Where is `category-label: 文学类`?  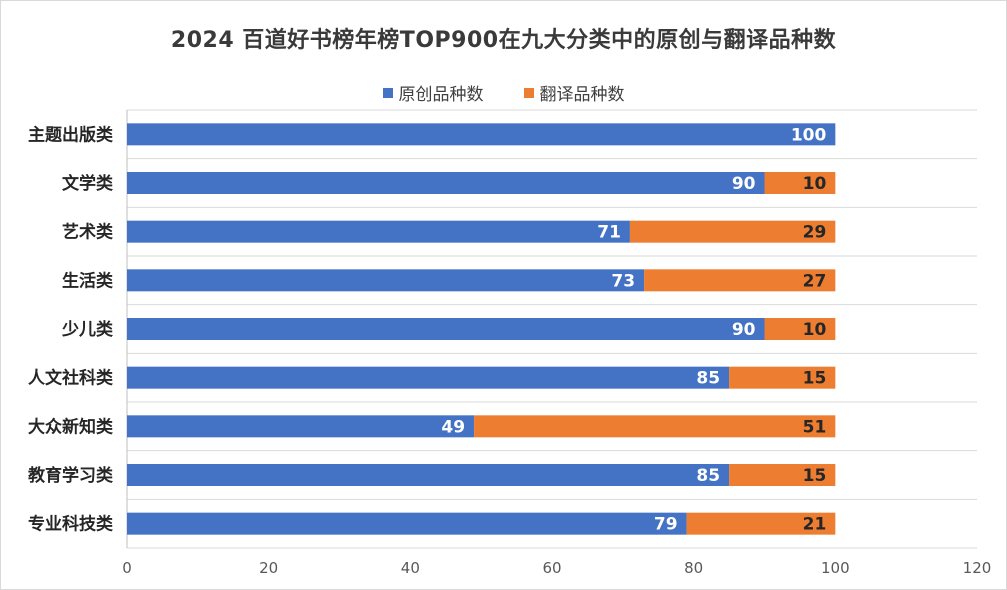
category-label: 文学类 is located at coordinates (88, 183).